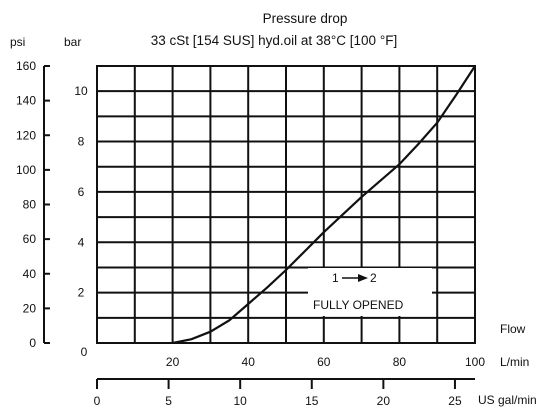 The image size is (547, 409). I want to click on gpm-tick-label: 15, so click(312, 401).